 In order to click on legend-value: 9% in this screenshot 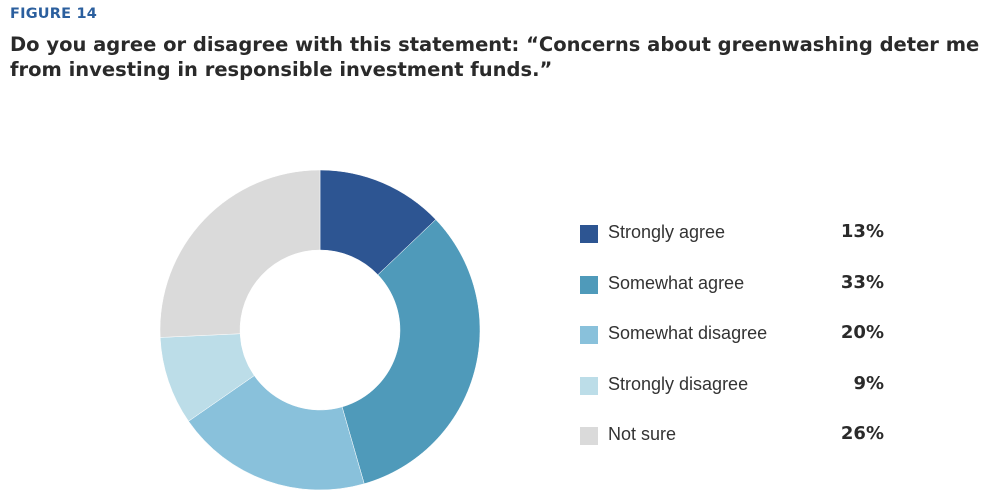, I will do `click(868, 383)`.